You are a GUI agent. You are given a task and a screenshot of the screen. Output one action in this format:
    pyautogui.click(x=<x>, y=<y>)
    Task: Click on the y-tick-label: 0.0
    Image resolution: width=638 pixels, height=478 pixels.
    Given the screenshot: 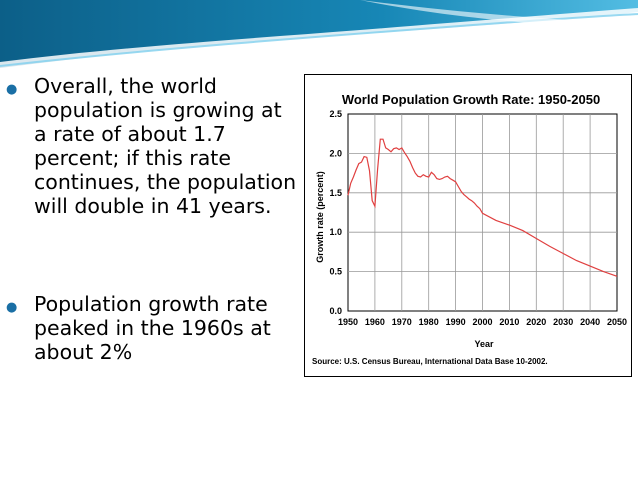 What is the action you would take?
    pyautogui.click(x=335, y=311)
    